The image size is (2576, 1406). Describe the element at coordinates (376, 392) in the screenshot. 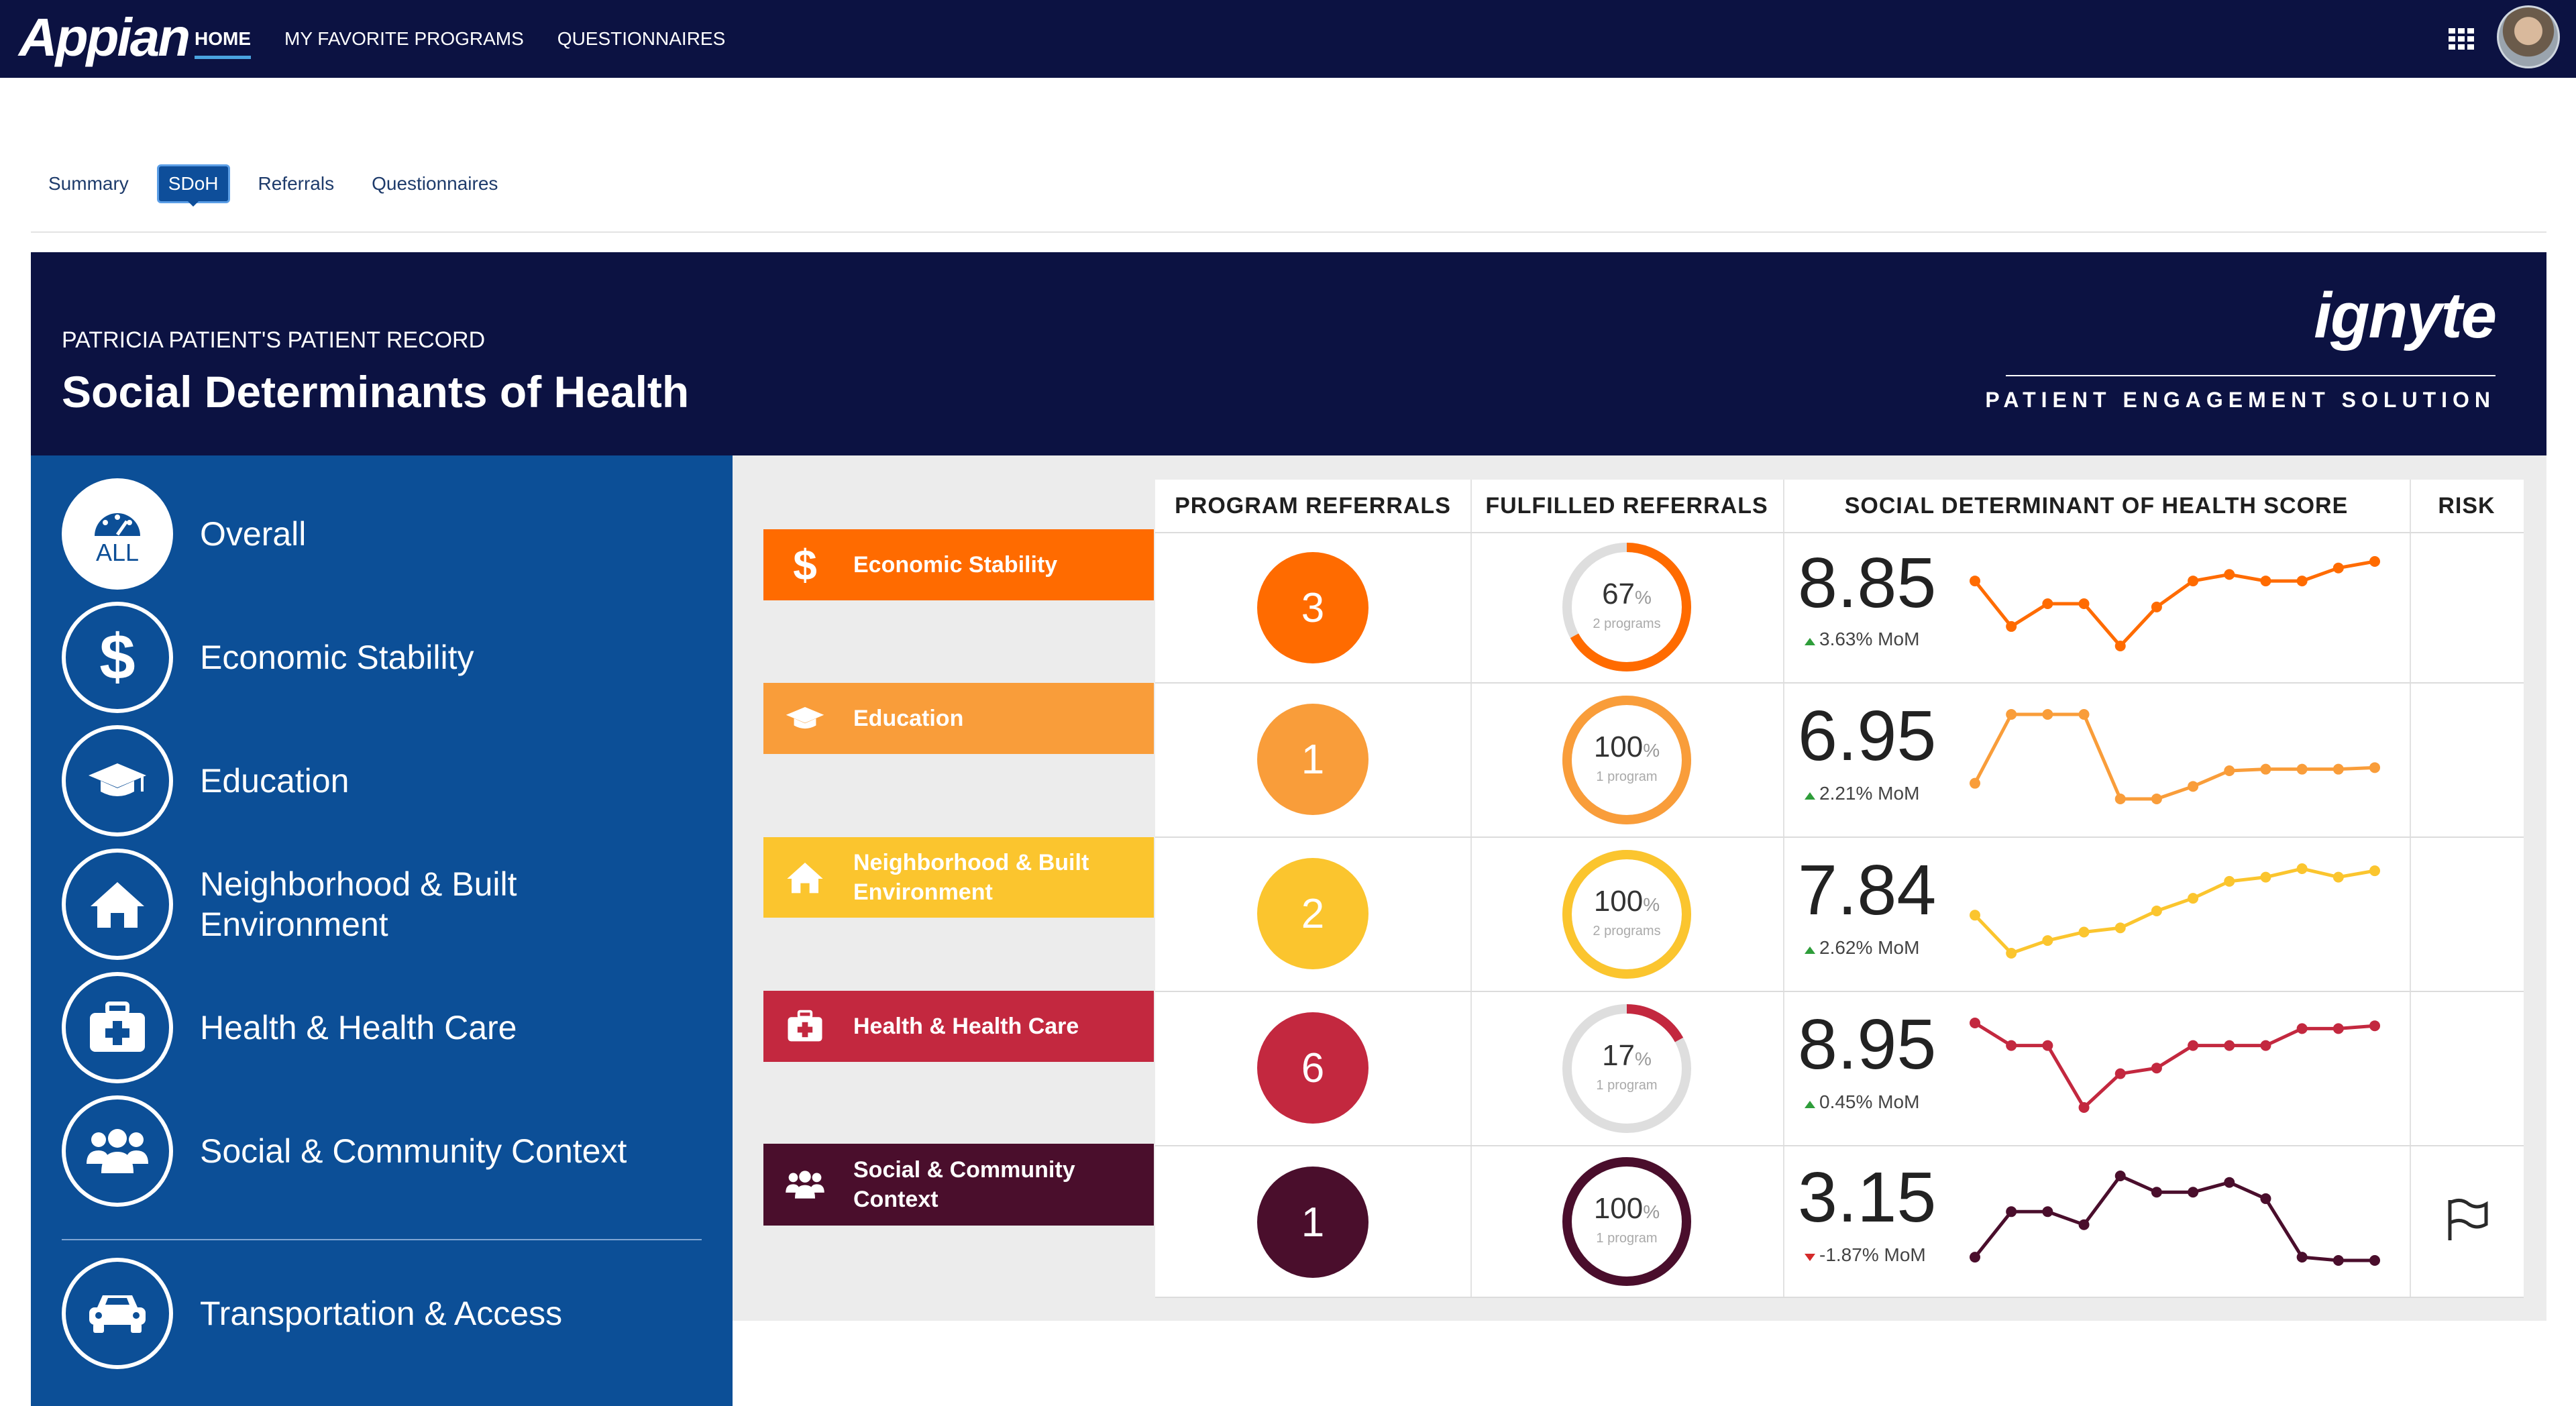

I see `page-title: Social Determinants of Health` at that location.